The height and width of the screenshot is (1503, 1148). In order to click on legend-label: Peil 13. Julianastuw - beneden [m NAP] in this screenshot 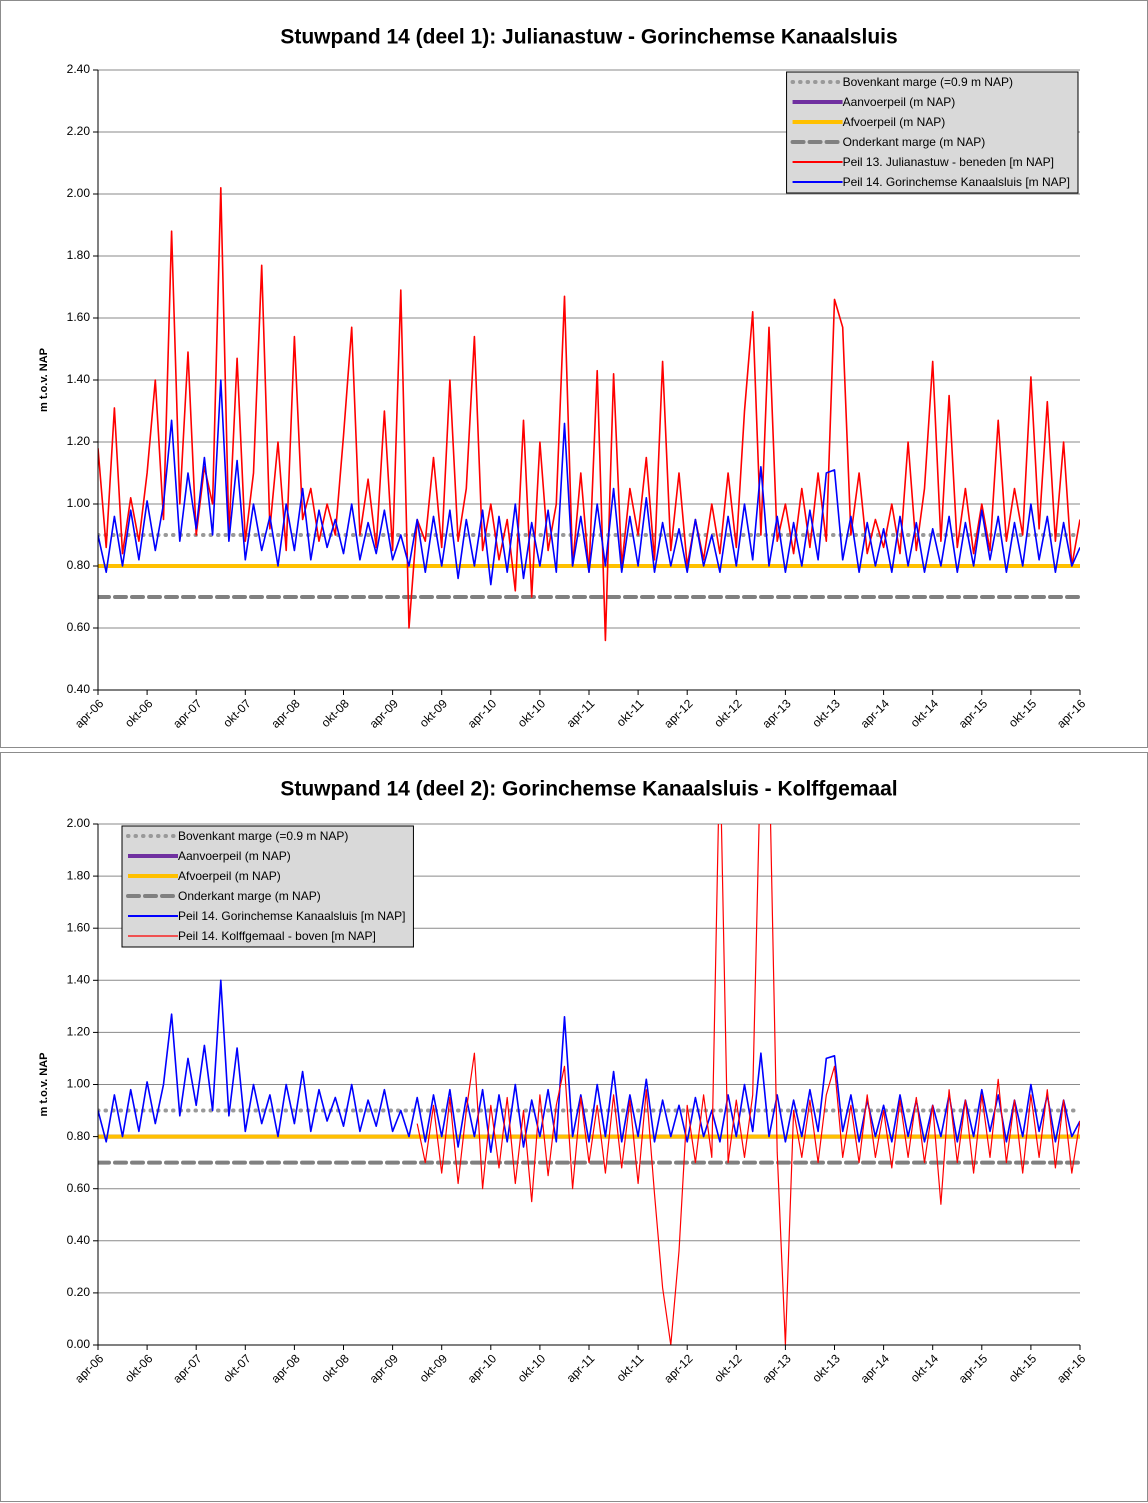, I will do `click(948, 162)`.